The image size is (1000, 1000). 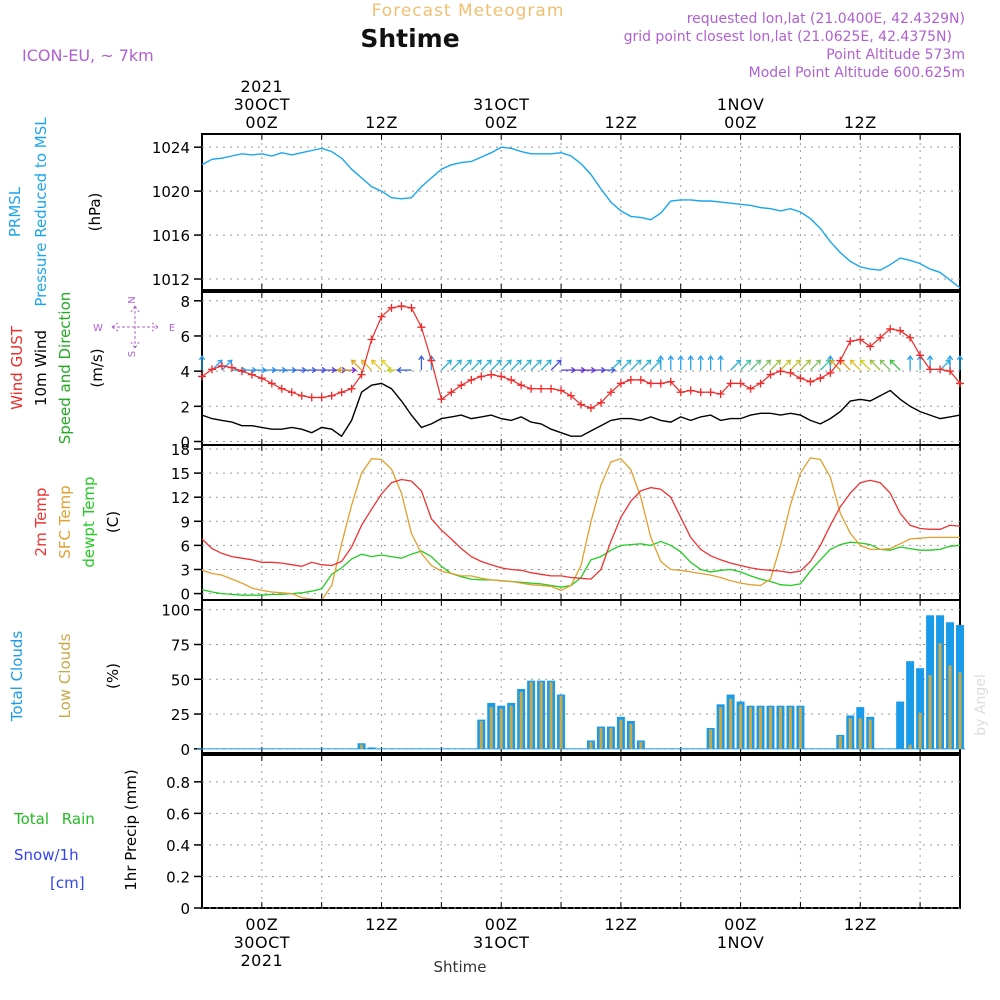 I want to click on compass-east: E, so click(x=172, y=328).